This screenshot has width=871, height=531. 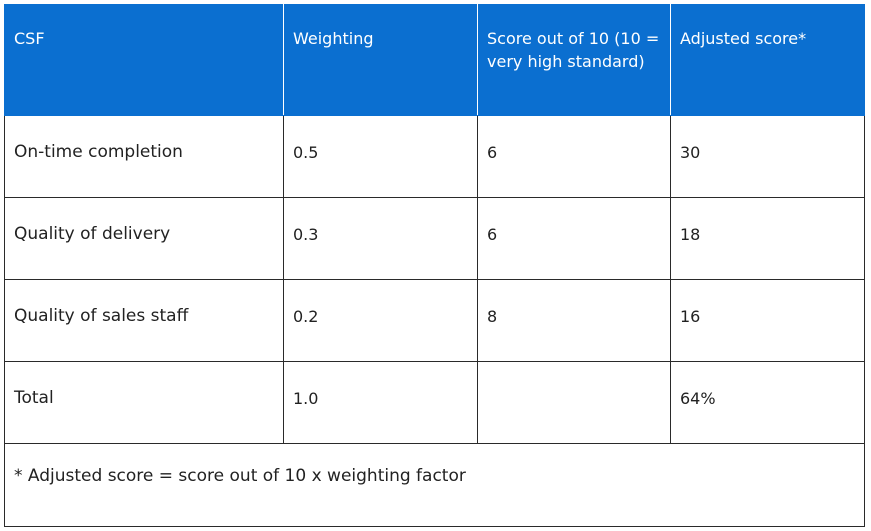 I want to click on cell-weighting: 0.2, so click(x=380, y=320).